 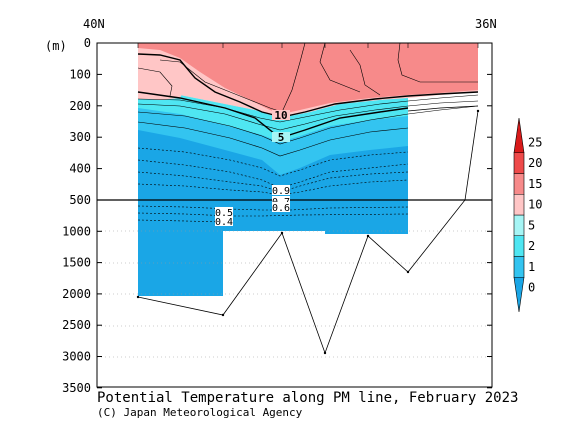 I want to click on y-tick-label: 400, so click(x=80, y=169).